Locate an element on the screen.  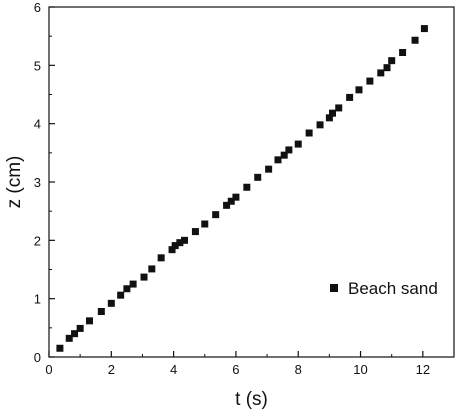
x-tick-label: 8 is located at coordinates (298, 369).